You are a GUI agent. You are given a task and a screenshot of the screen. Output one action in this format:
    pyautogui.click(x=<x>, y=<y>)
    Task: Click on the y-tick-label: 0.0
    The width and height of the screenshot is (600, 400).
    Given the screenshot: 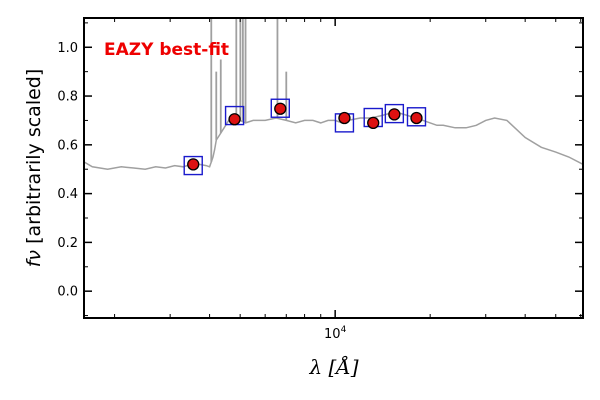 What is the action you would take?
    pyautogui.click(x=67, y=292)
    